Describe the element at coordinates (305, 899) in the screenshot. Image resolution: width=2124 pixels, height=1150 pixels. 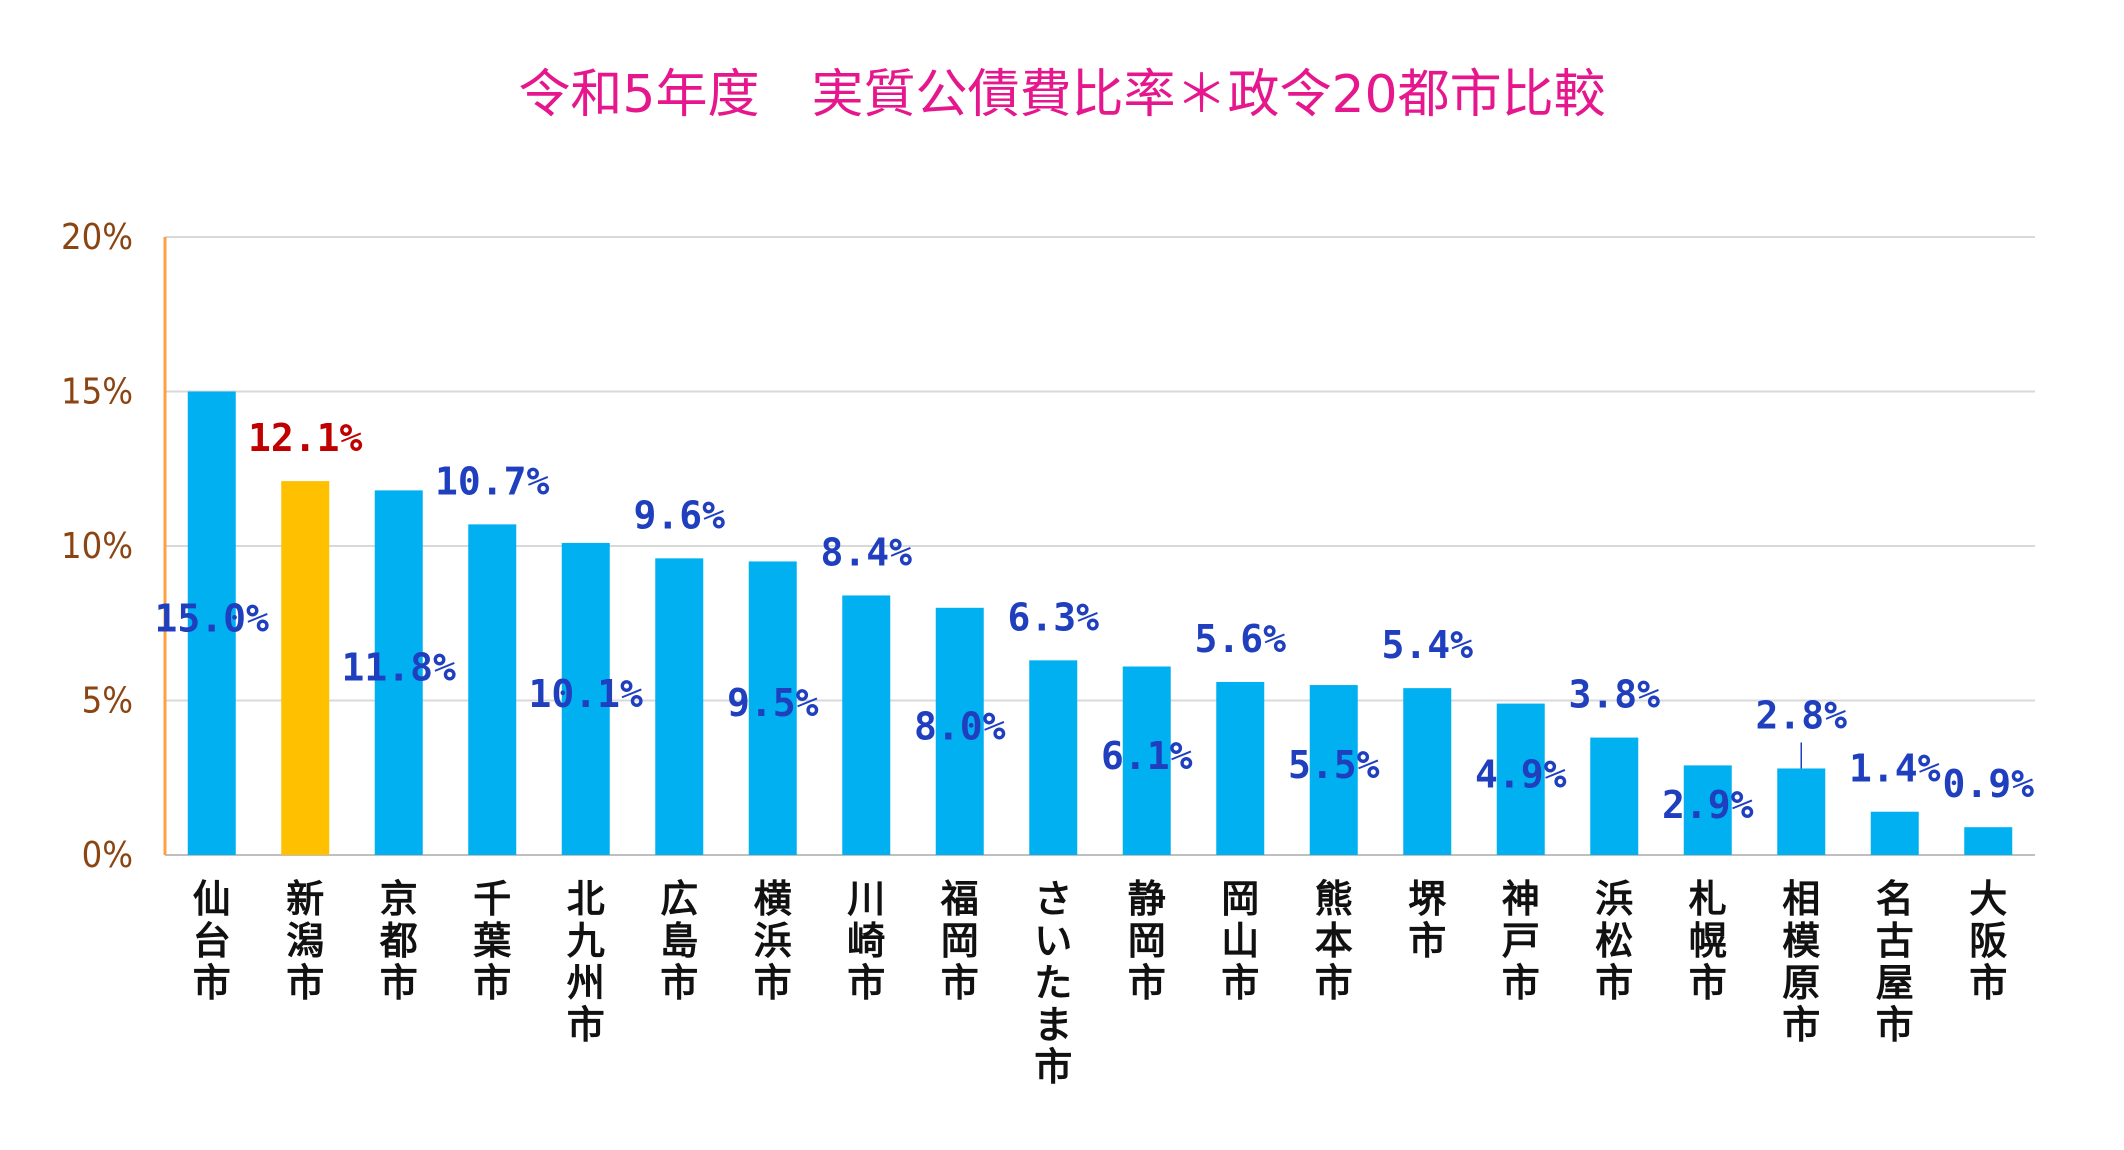
I see `category-label-char: 新` at that location.